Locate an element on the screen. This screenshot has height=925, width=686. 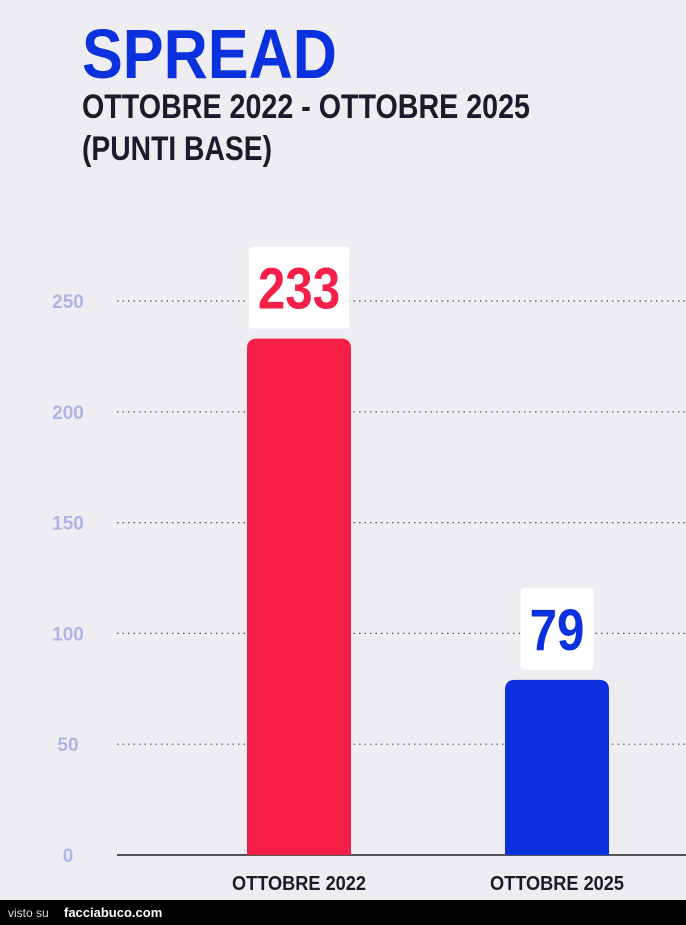
x-tick-label: OTTOBRE 2025 is located at coordinates (557, 884).